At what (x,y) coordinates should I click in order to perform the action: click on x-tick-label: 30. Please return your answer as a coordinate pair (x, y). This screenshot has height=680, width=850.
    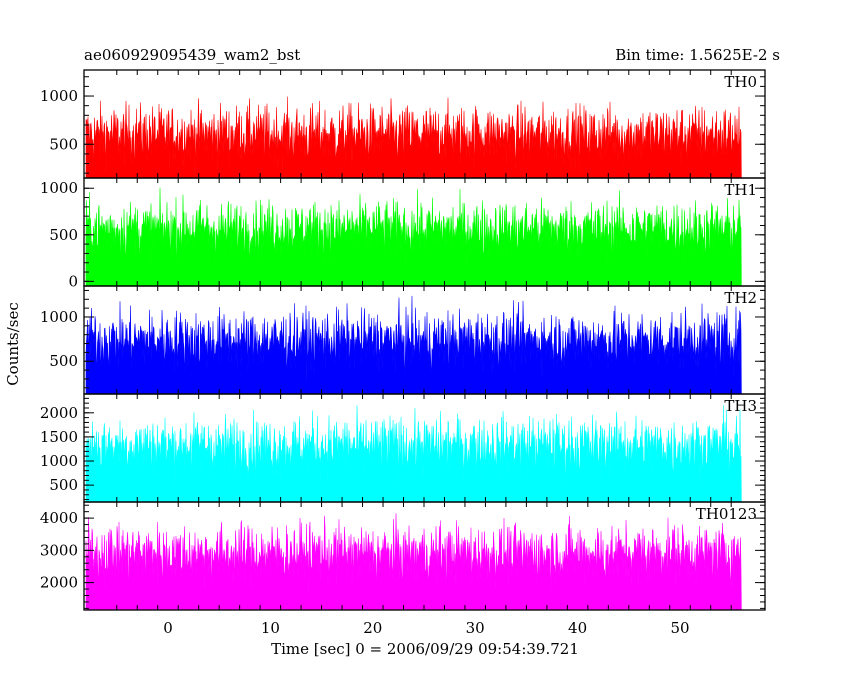
    Looking at the image, I should click on (475, 628).